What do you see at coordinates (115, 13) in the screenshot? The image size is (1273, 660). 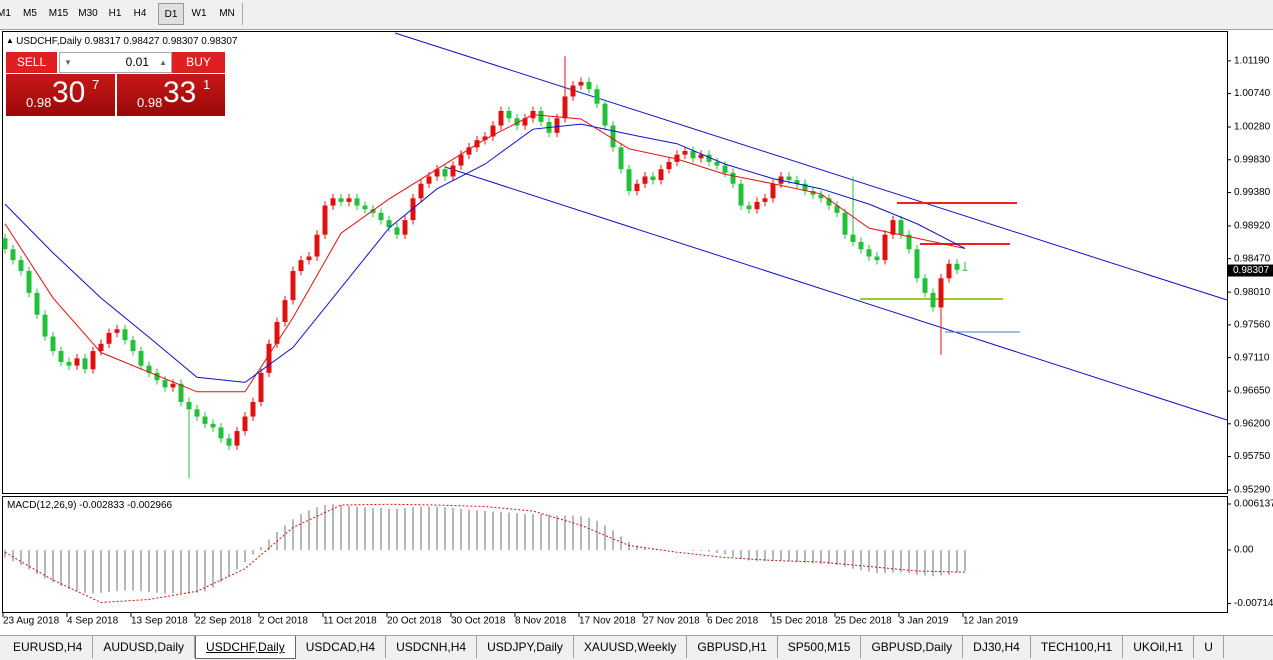 I see `timeframe-button: H1` at bounding box center [115, 13].